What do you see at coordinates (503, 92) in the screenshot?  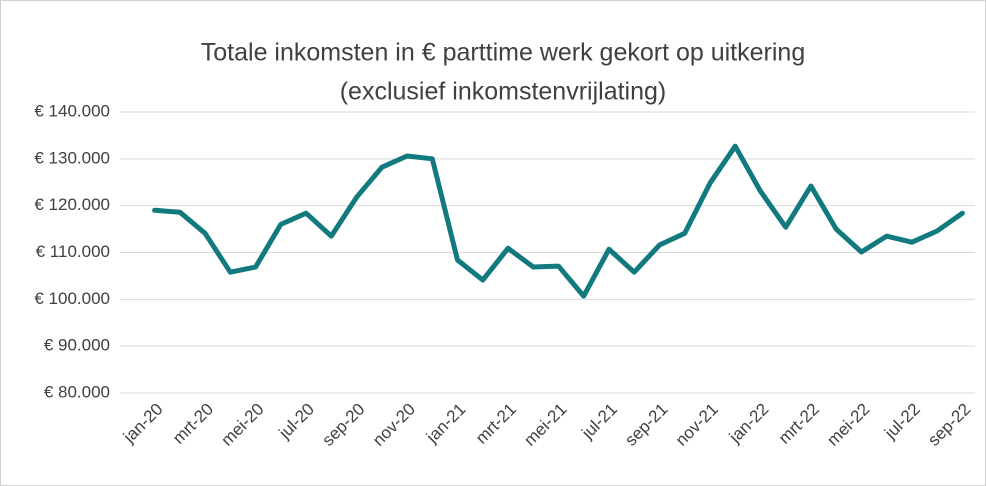 I see `chart-title: (exclusief inkomstenvrijlating)` at bounding box center [503, 92].